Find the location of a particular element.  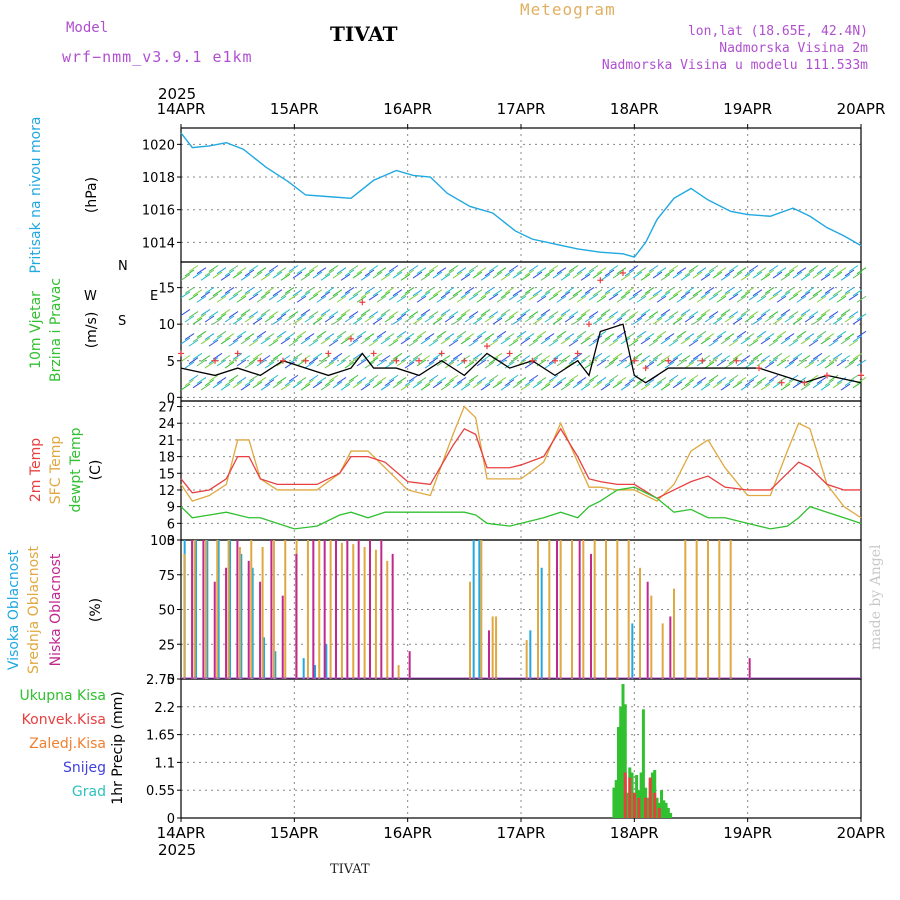

cloud-axis-label-low: Niska Oblacnost is located at coordinates (56, 609).